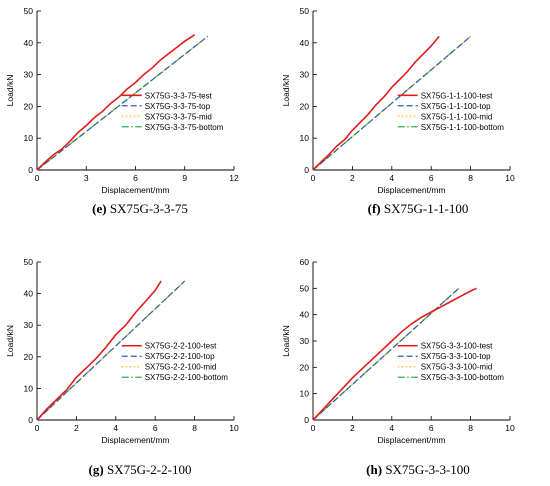 The image size is (550, 486). Describe the element at coordinates (181, 367) in the screenshot. I see `legend-entry: SX75G-2-2-100-mid` at that location.